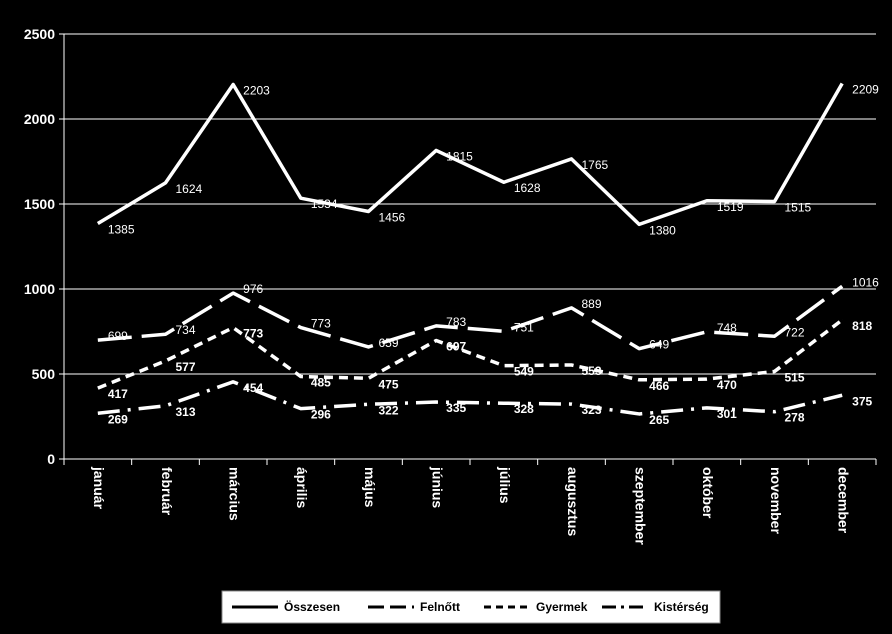 The width and height of the screenshot is (892, 634). I want to click on data-label: 1380, so click(662, 230).